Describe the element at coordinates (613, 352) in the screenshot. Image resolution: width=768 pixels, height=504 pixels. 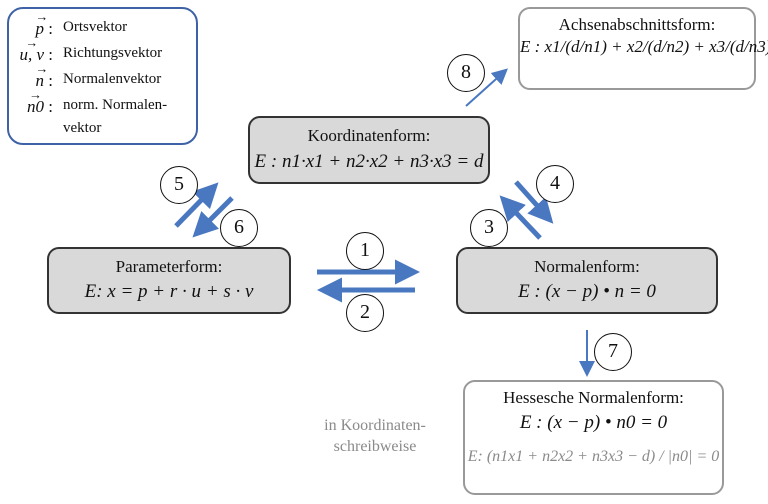
I see `step-7-badge: 7` at that location.